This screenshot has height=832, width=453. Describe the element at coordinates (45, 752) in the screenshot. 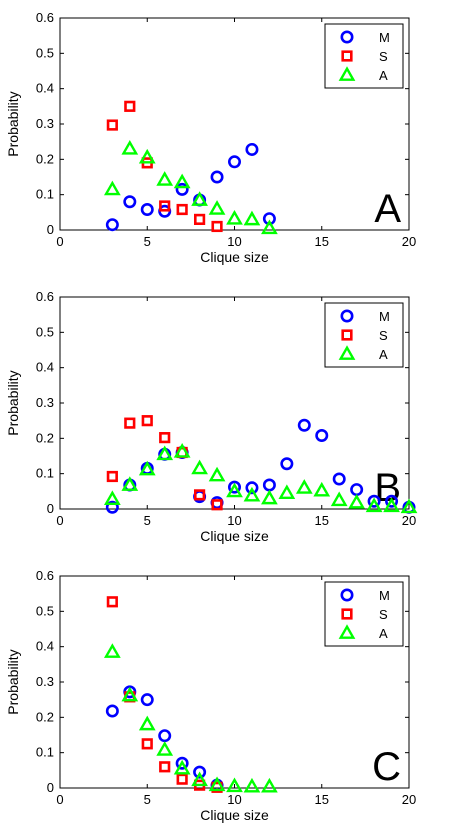

I see `y-tick-label: 0.1` at that location.